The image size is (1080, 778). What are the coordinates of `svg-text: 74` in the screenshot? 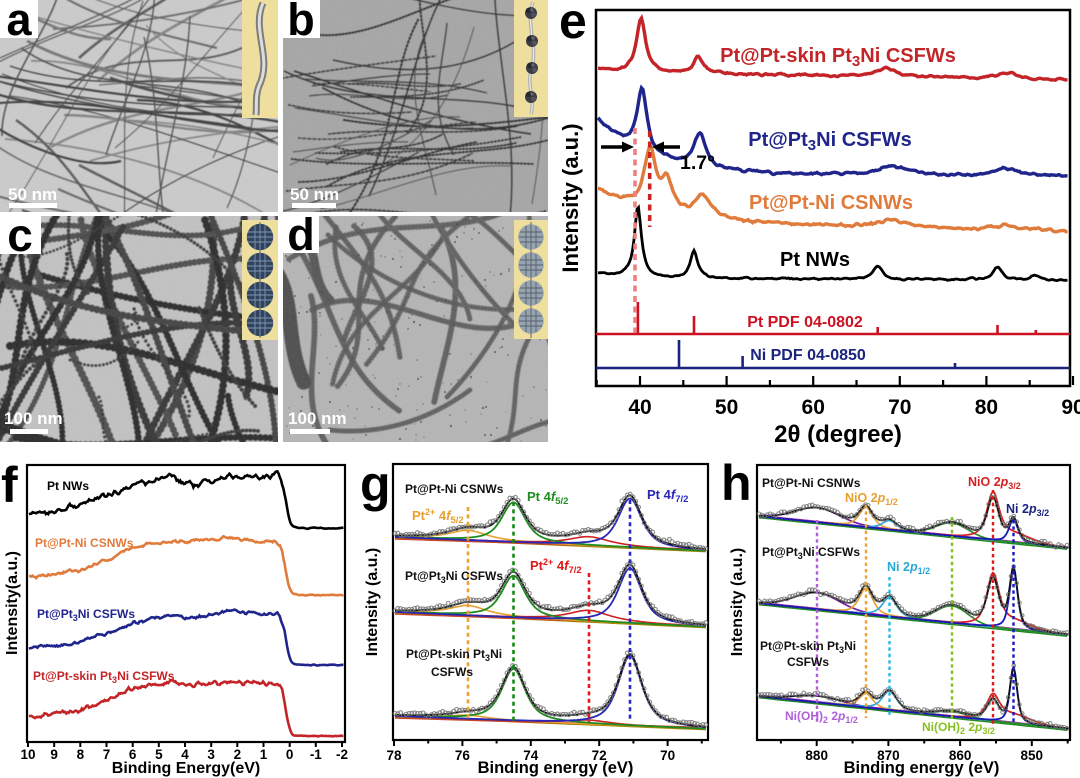 It's located at (531, 755).